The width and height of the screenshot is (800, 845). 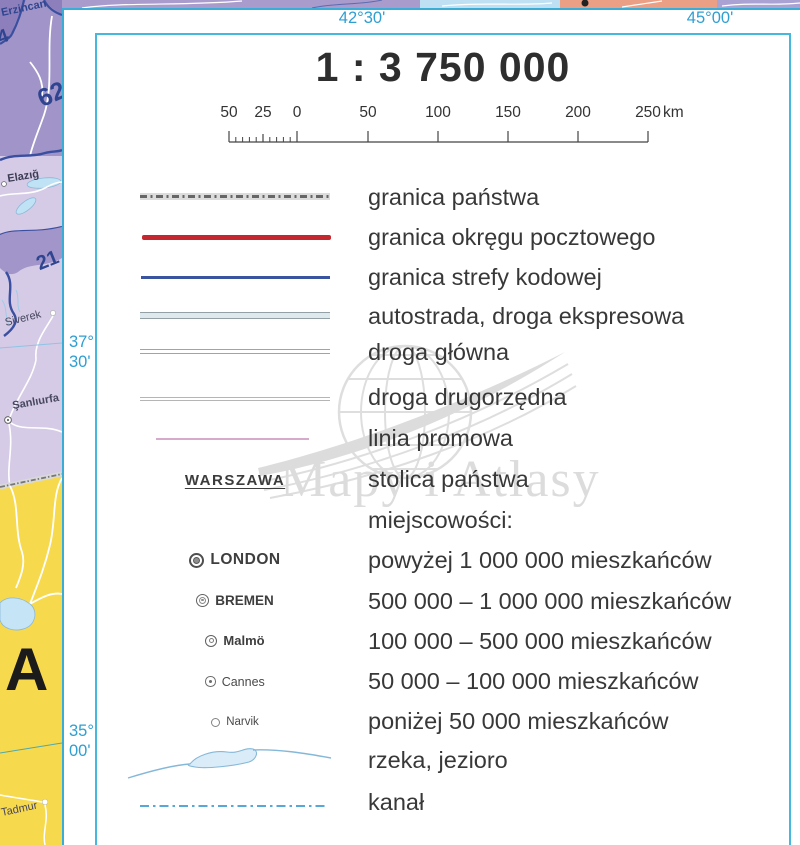 What do you see at coordinates (243, 681) in the screenshot?
I see `city-name: Cannes` at bounding box center [243, 681].